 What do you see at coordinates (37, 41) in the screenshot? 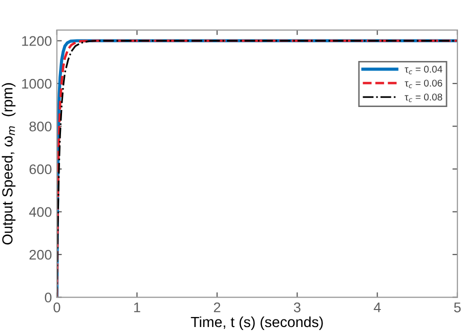
I see `y-tick-label: 1200` at bounding box center [37, 41].